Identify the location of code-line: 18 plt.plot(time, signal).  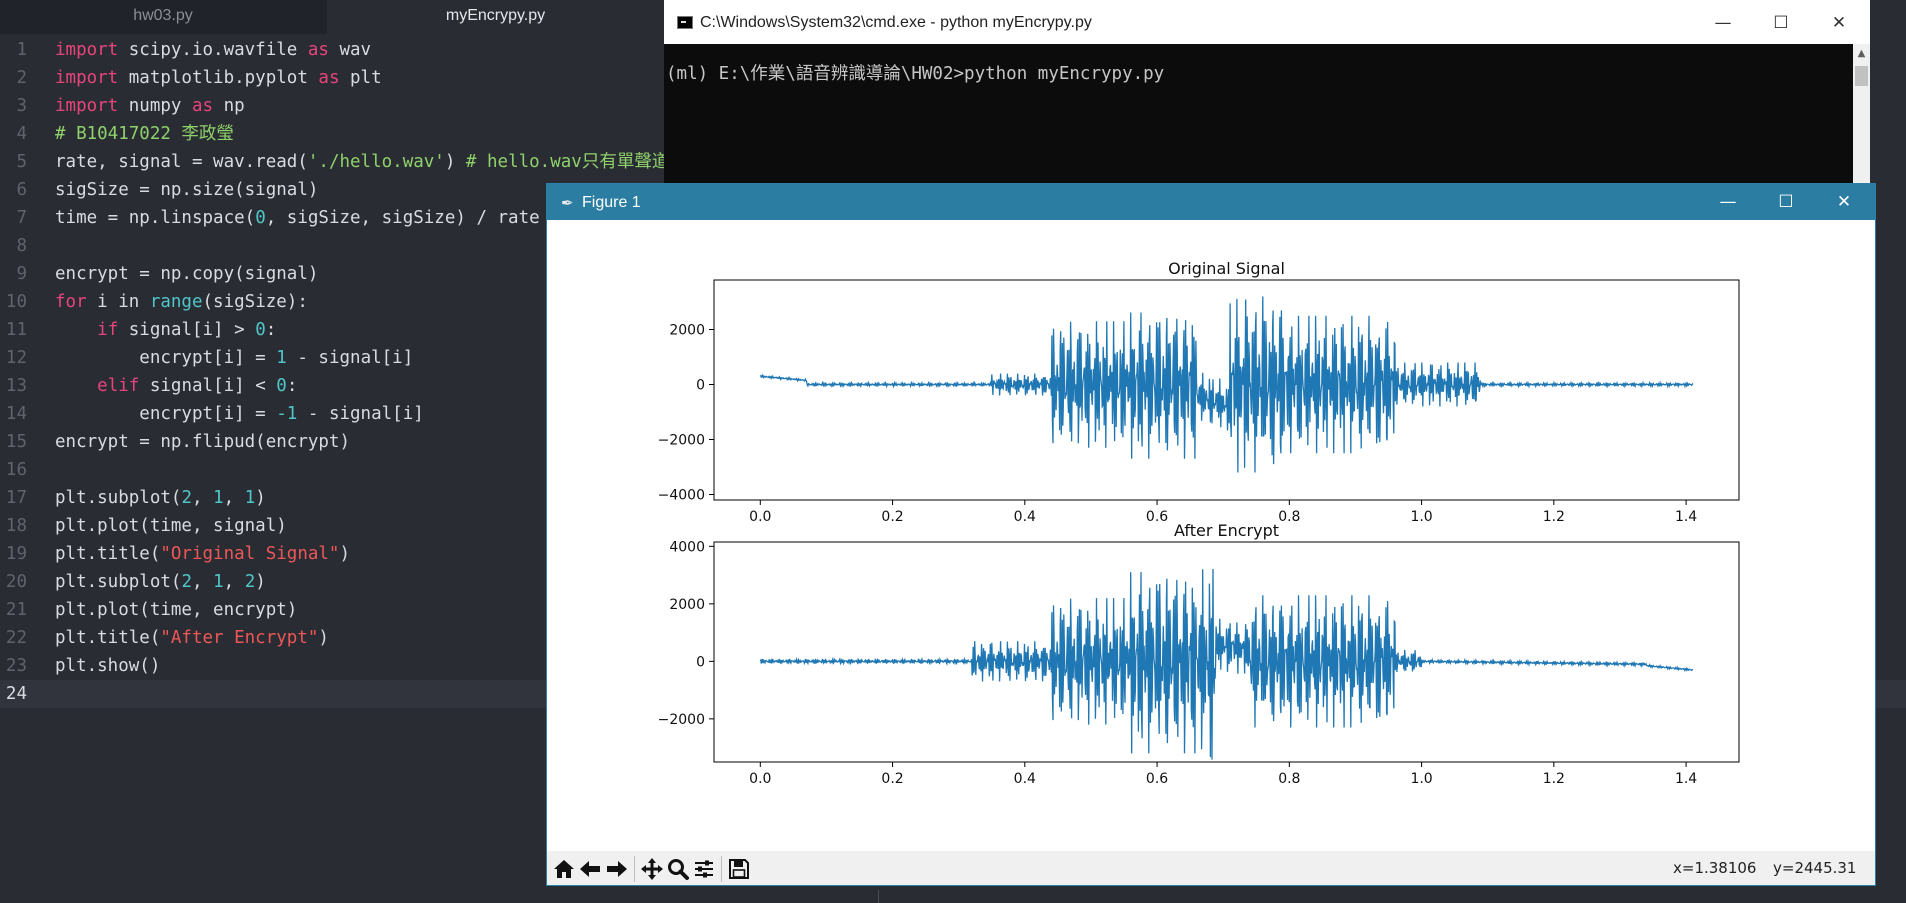
(332, 526).